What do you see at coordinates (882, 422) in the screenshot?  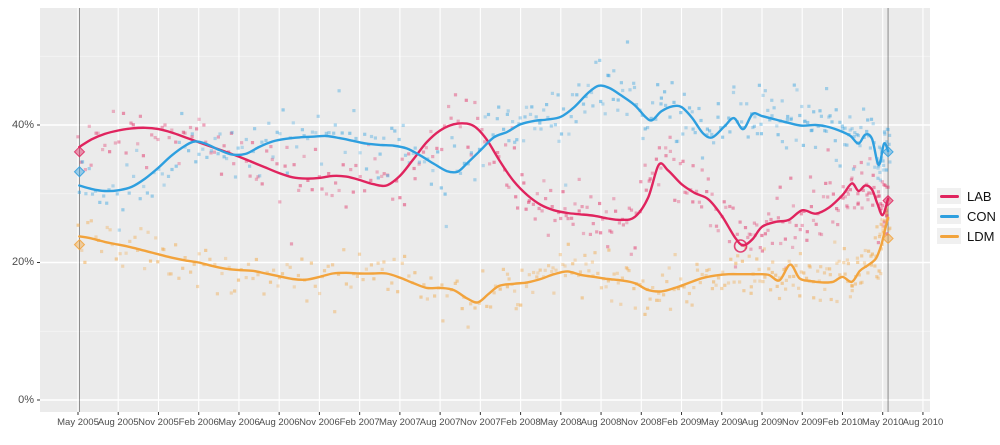 I see `x-axis-label: May 2010` at bounding box center [882, 422].